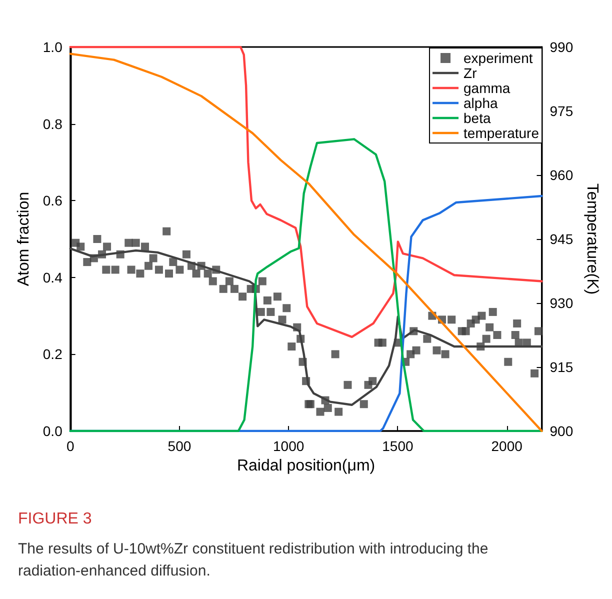 The image size is (612, 599). What do you see at coordinates (288, 446) in the screenshot?
I see `x-tick-label: 1000` at bounding box center [288, 446].